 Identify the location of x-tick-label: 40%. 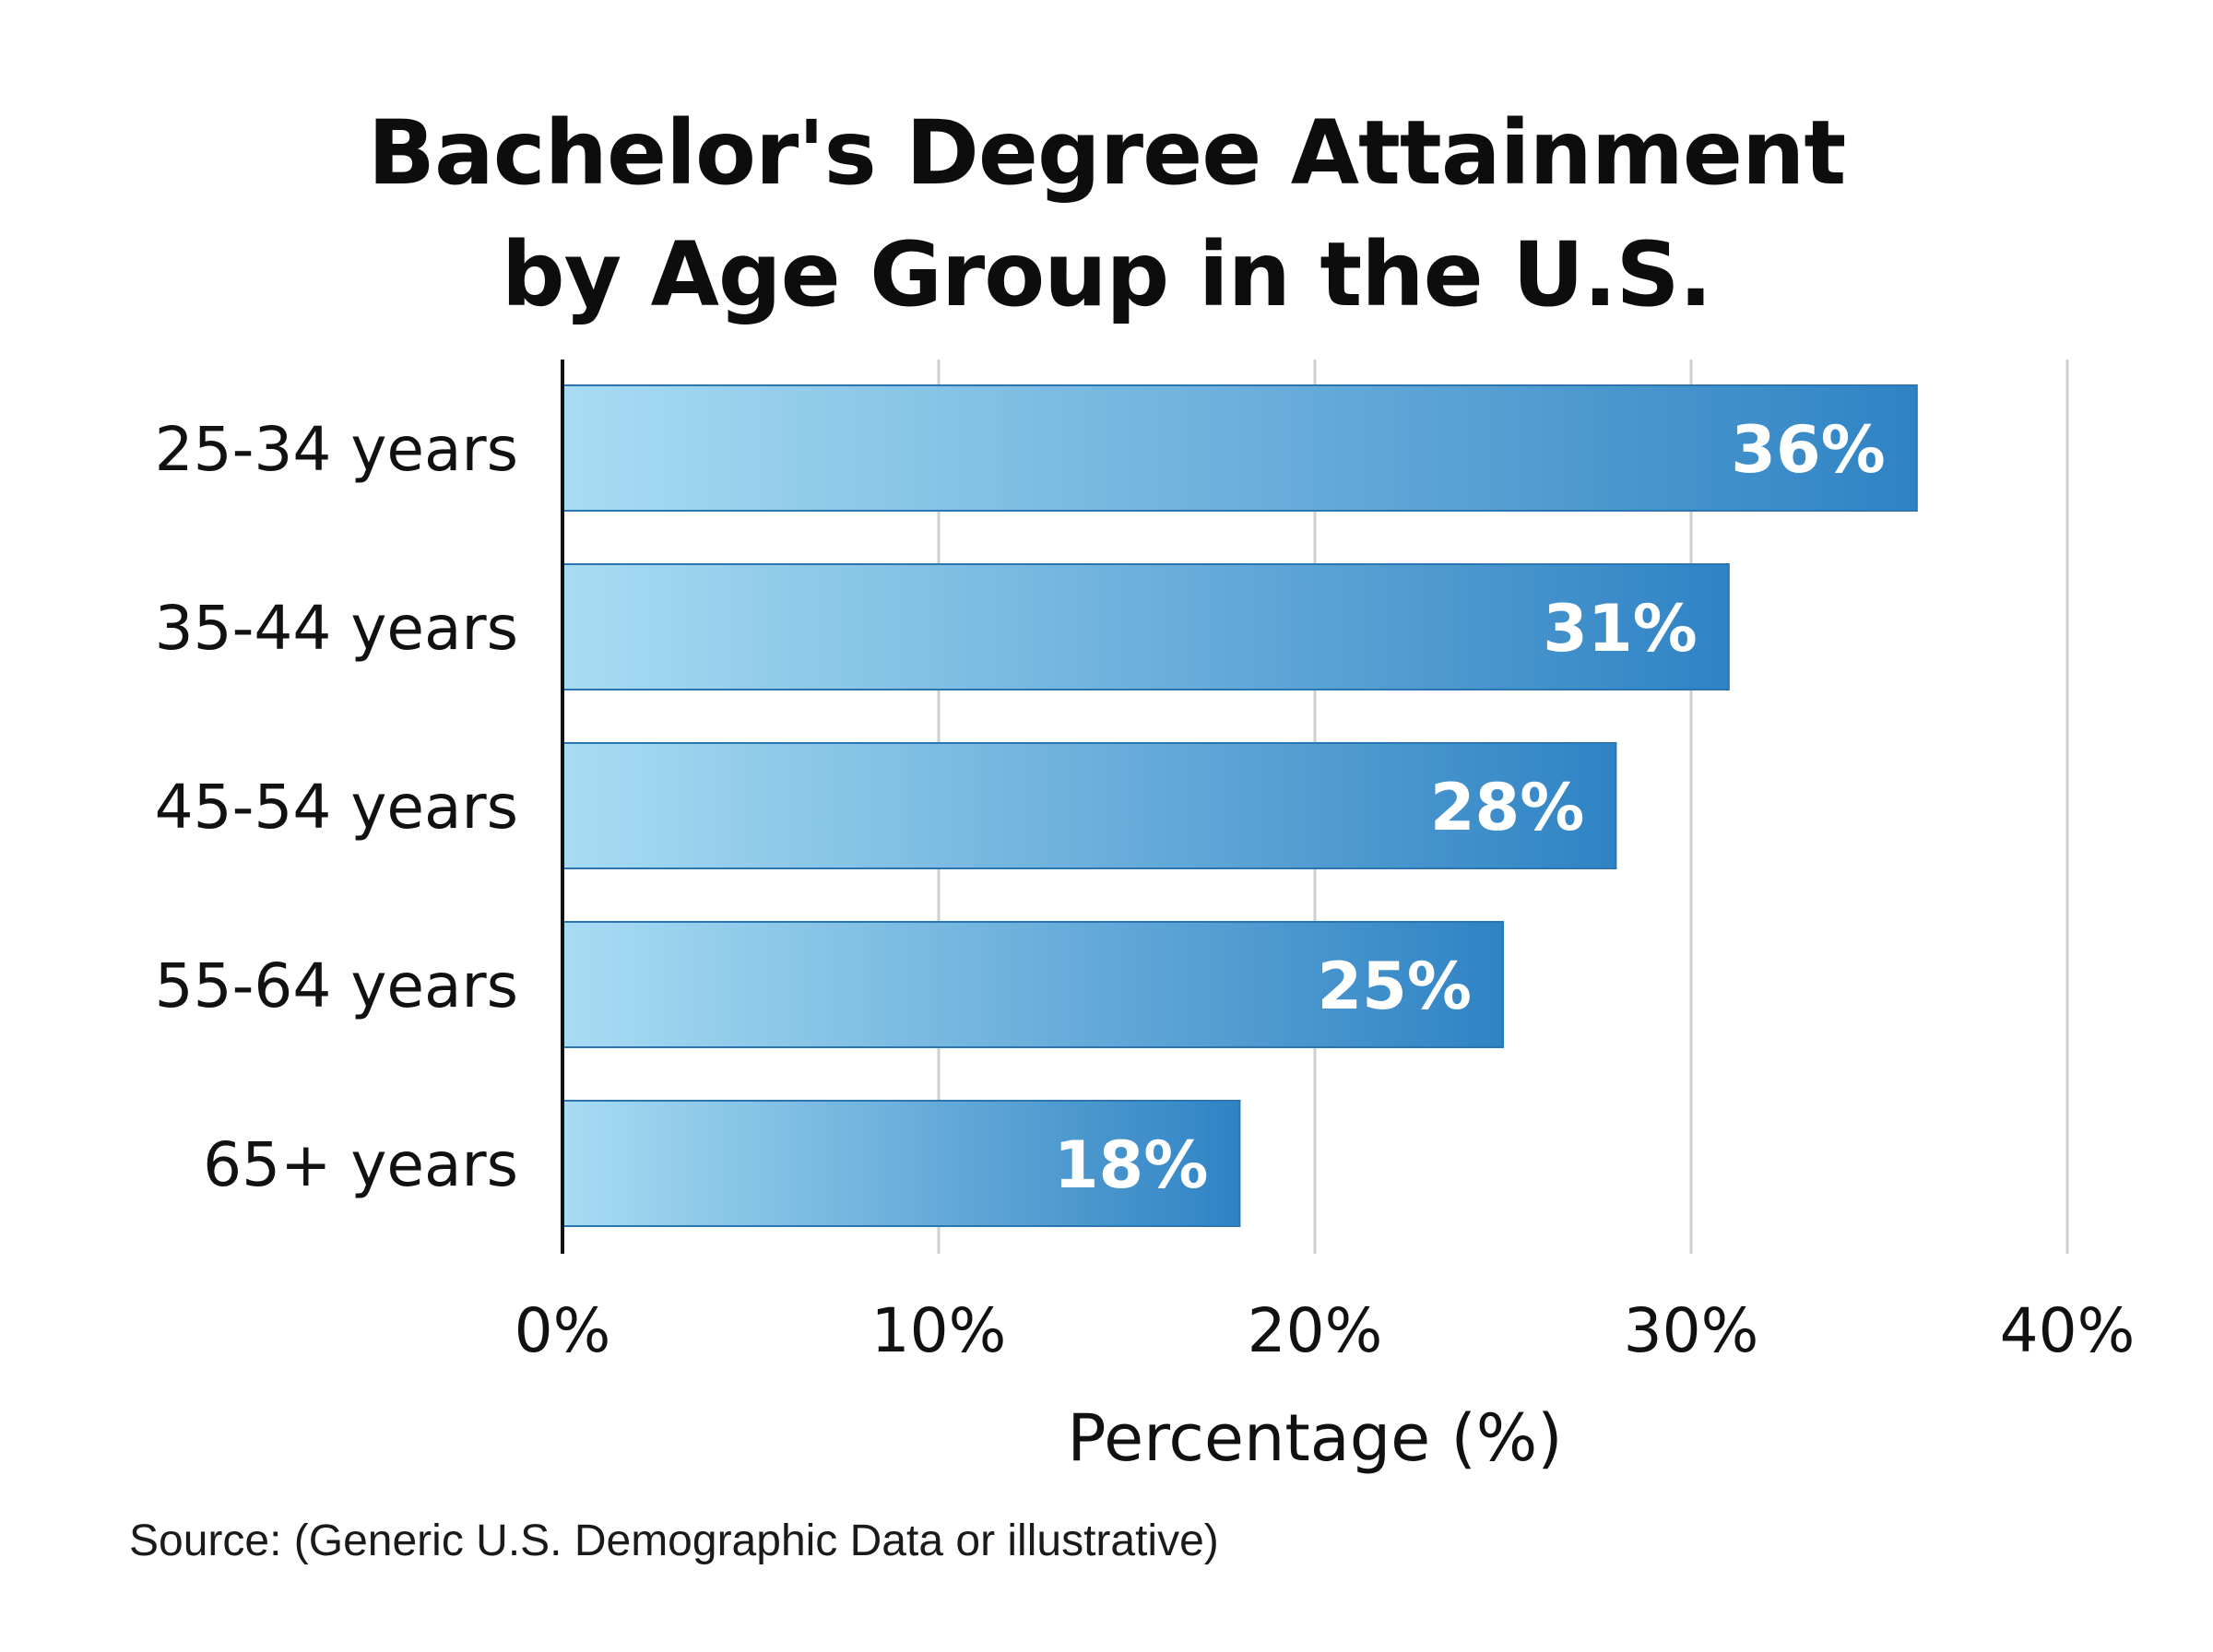
(2068, 1330).